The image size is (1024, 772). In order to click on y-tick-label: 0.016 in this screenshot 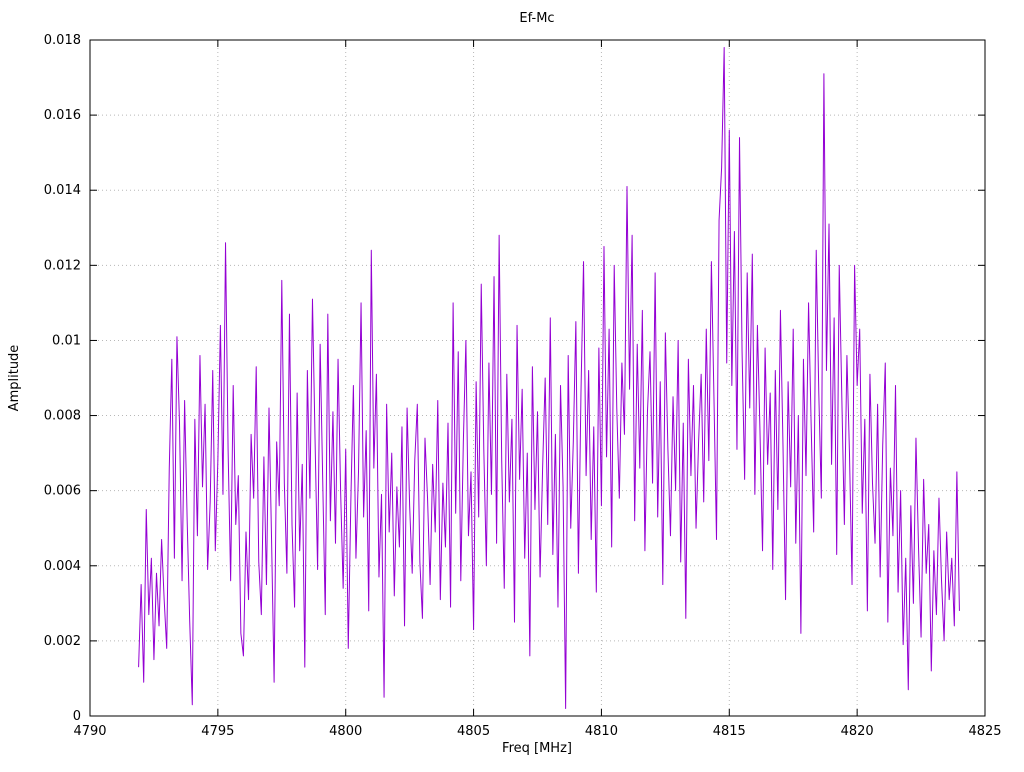, I will do `click(62, 115)`.